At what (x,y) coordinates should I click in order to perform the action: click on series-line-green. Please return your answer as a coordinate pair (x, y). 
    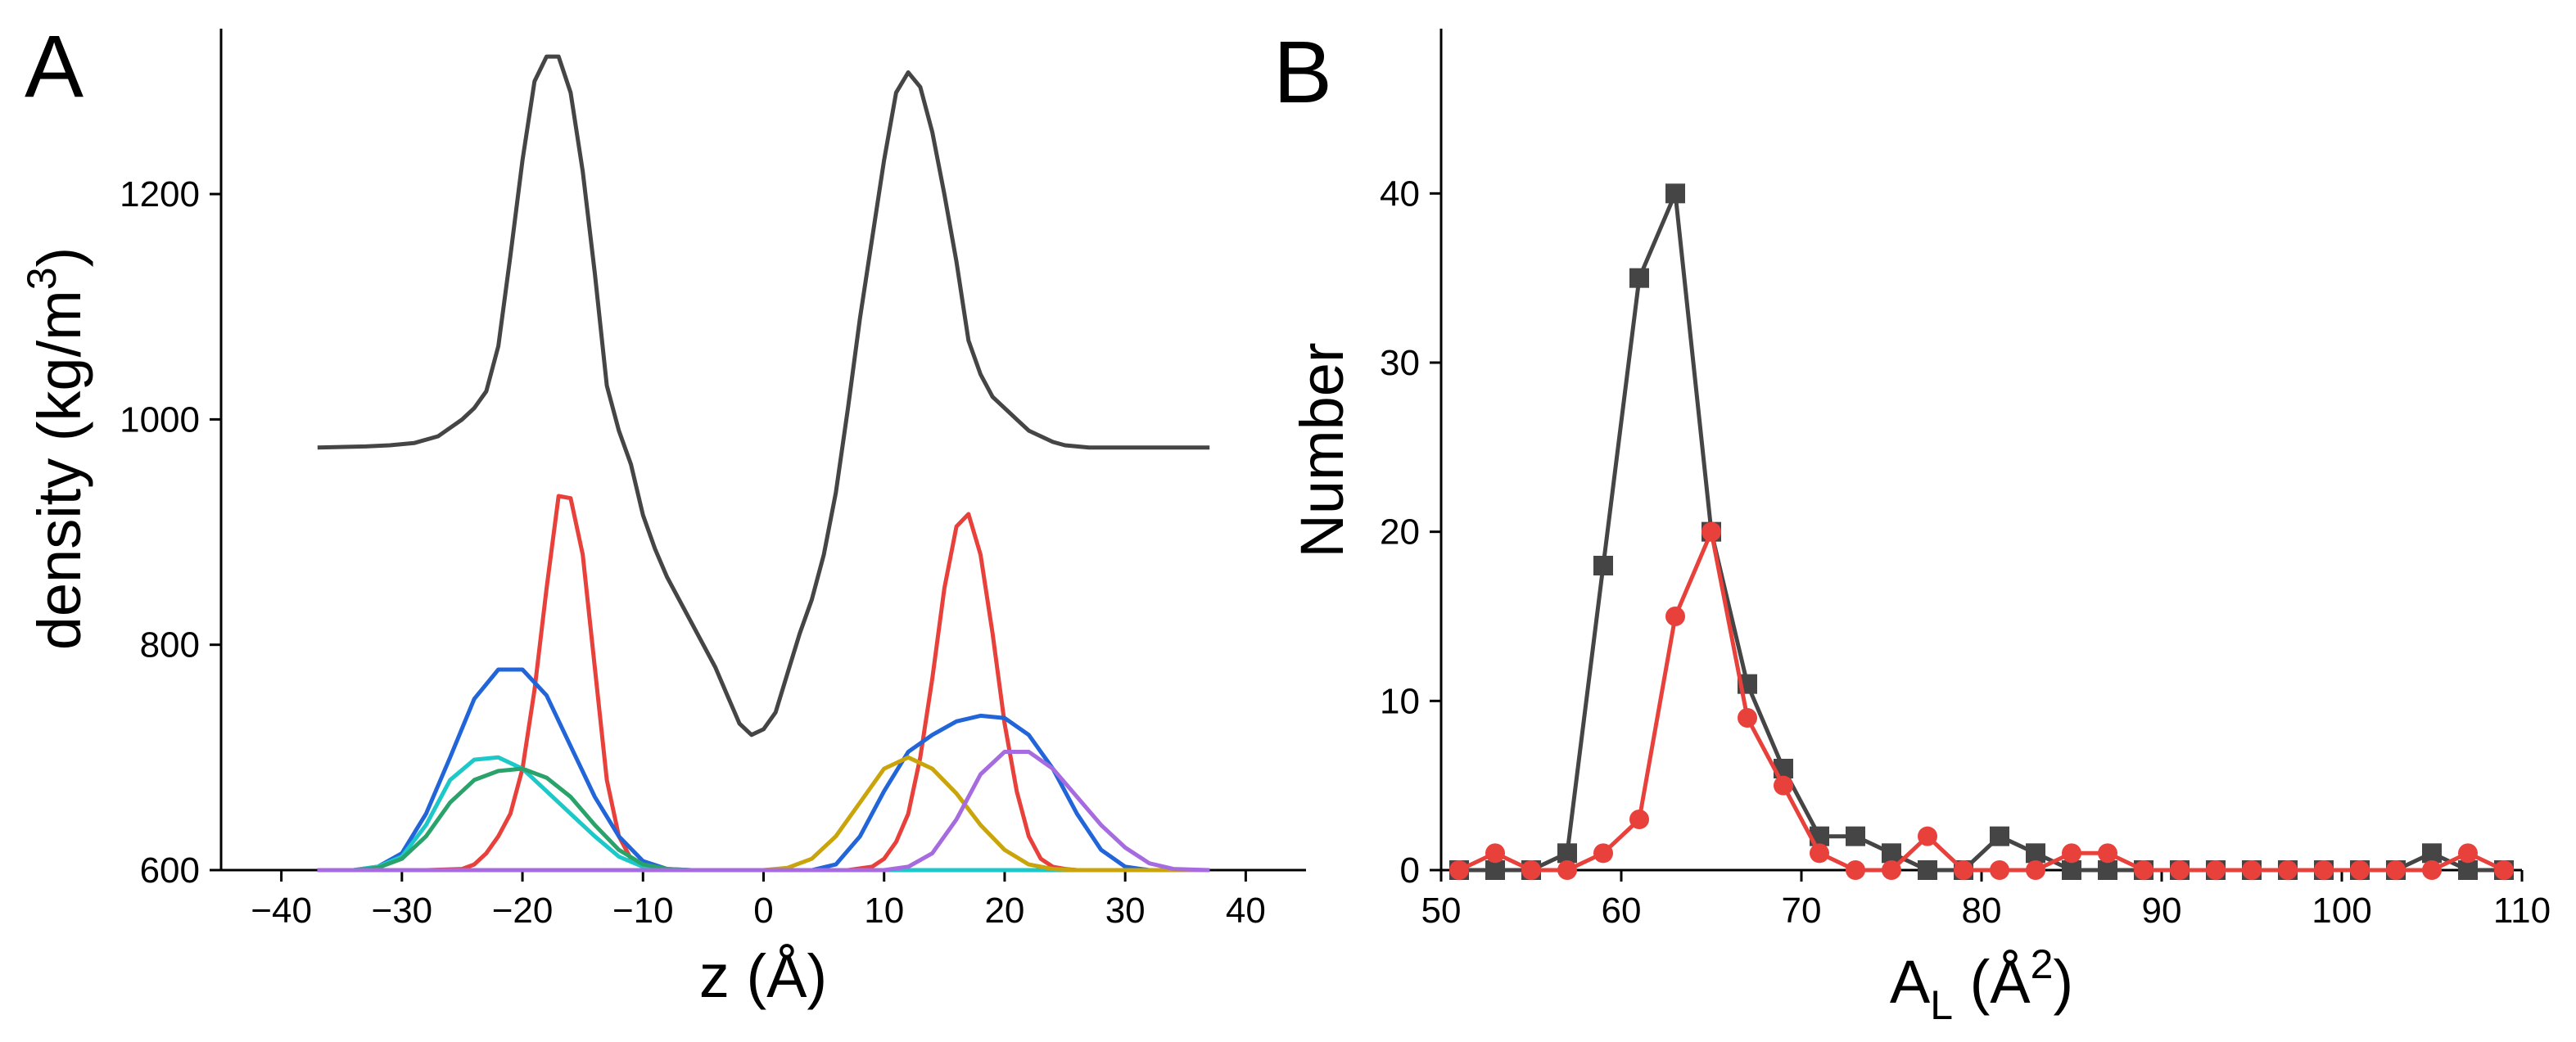
    Looking at the image, I should click on (540, 819).